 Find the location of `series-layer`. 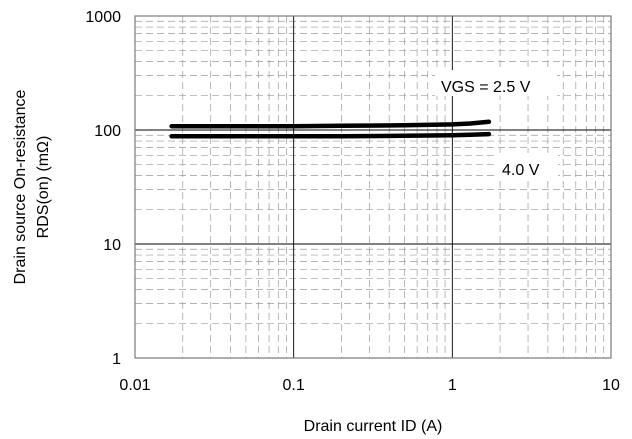

series-layer is located at coordinates (330, 129).